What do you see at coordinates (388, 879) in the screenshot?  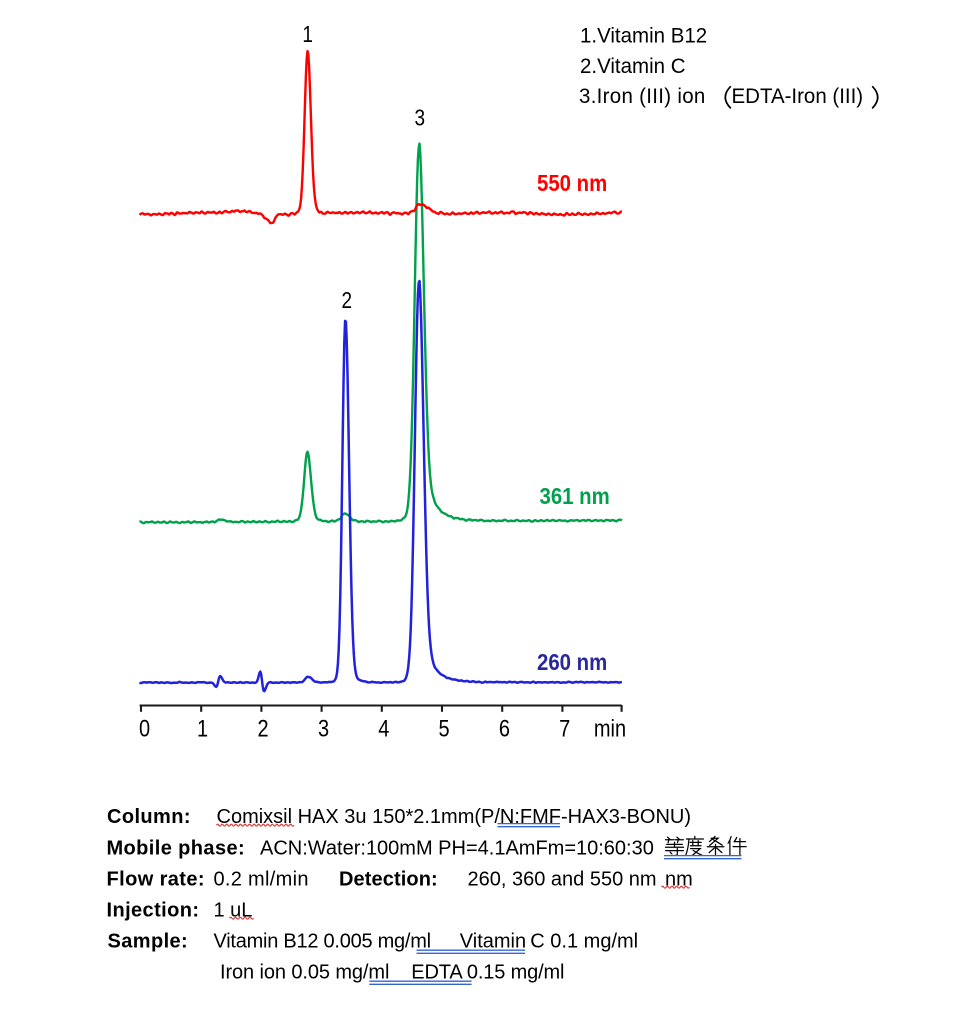 I see `svg-text: Detection:` at bounding box center [388, 879].